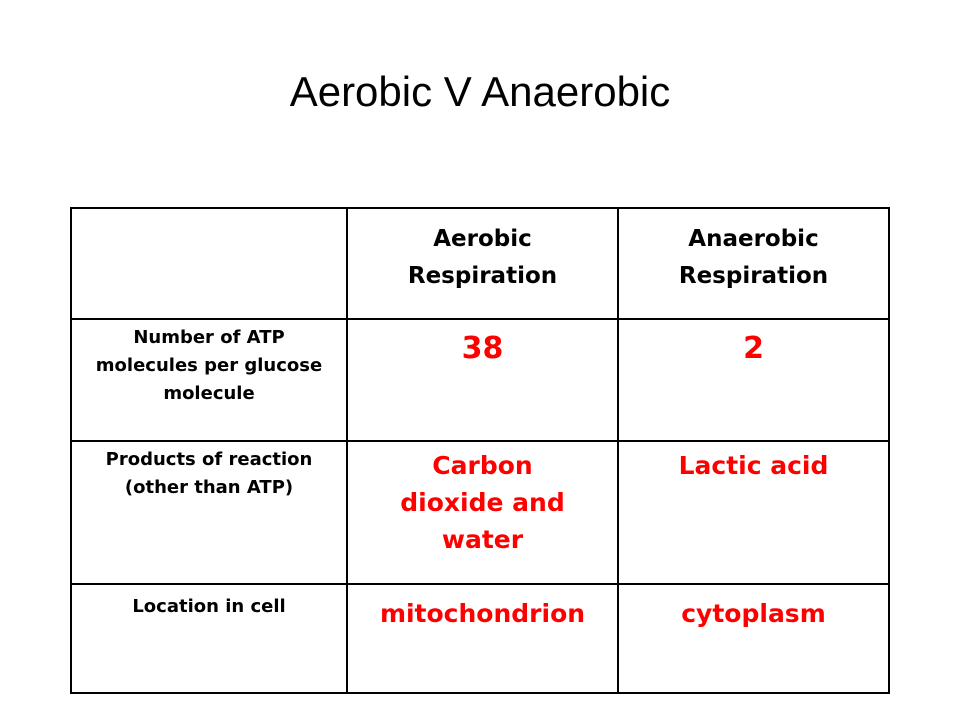 The width and height of the screenshot is (960, 720). Describe the element at coordinates (753, 512) in the screenshot. I see `cell-value: Lactic acid` at that location.